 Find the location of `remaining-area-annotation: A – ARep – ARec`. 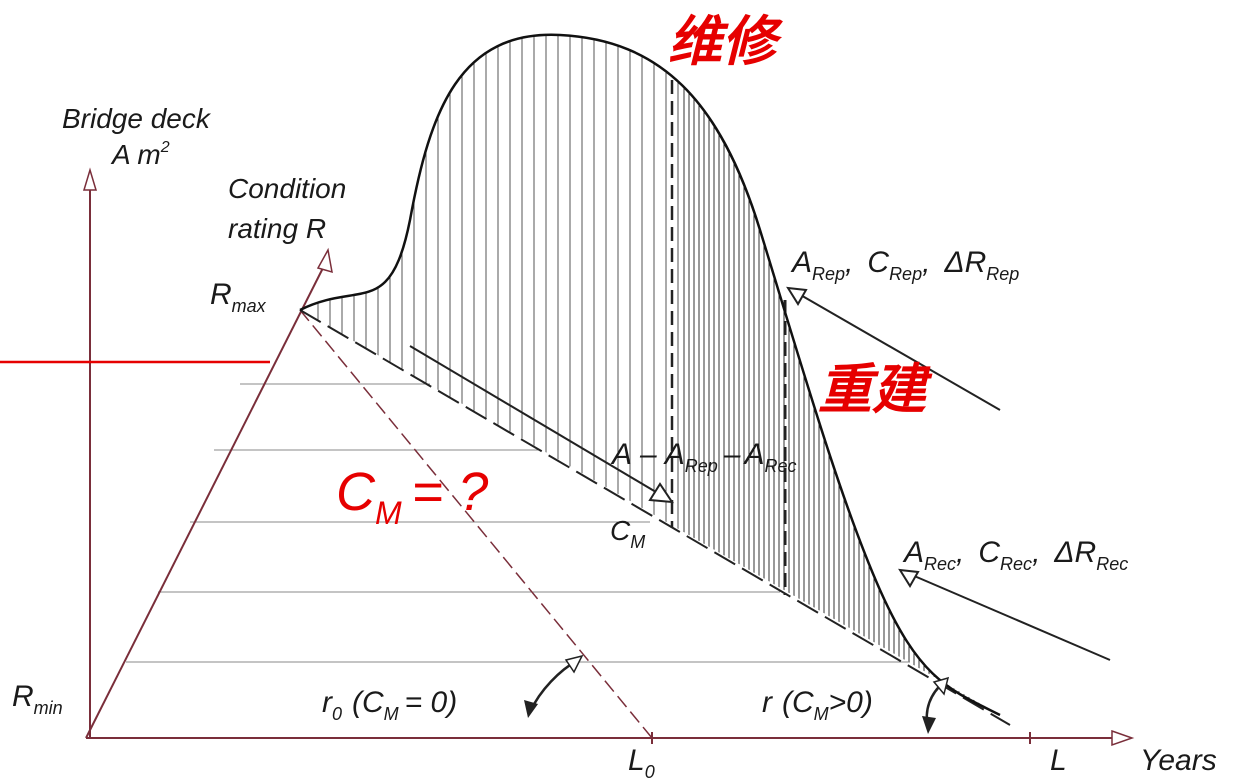

remaining-area-annotation: A – ARep – ARec is located at coordinates (703, 457).